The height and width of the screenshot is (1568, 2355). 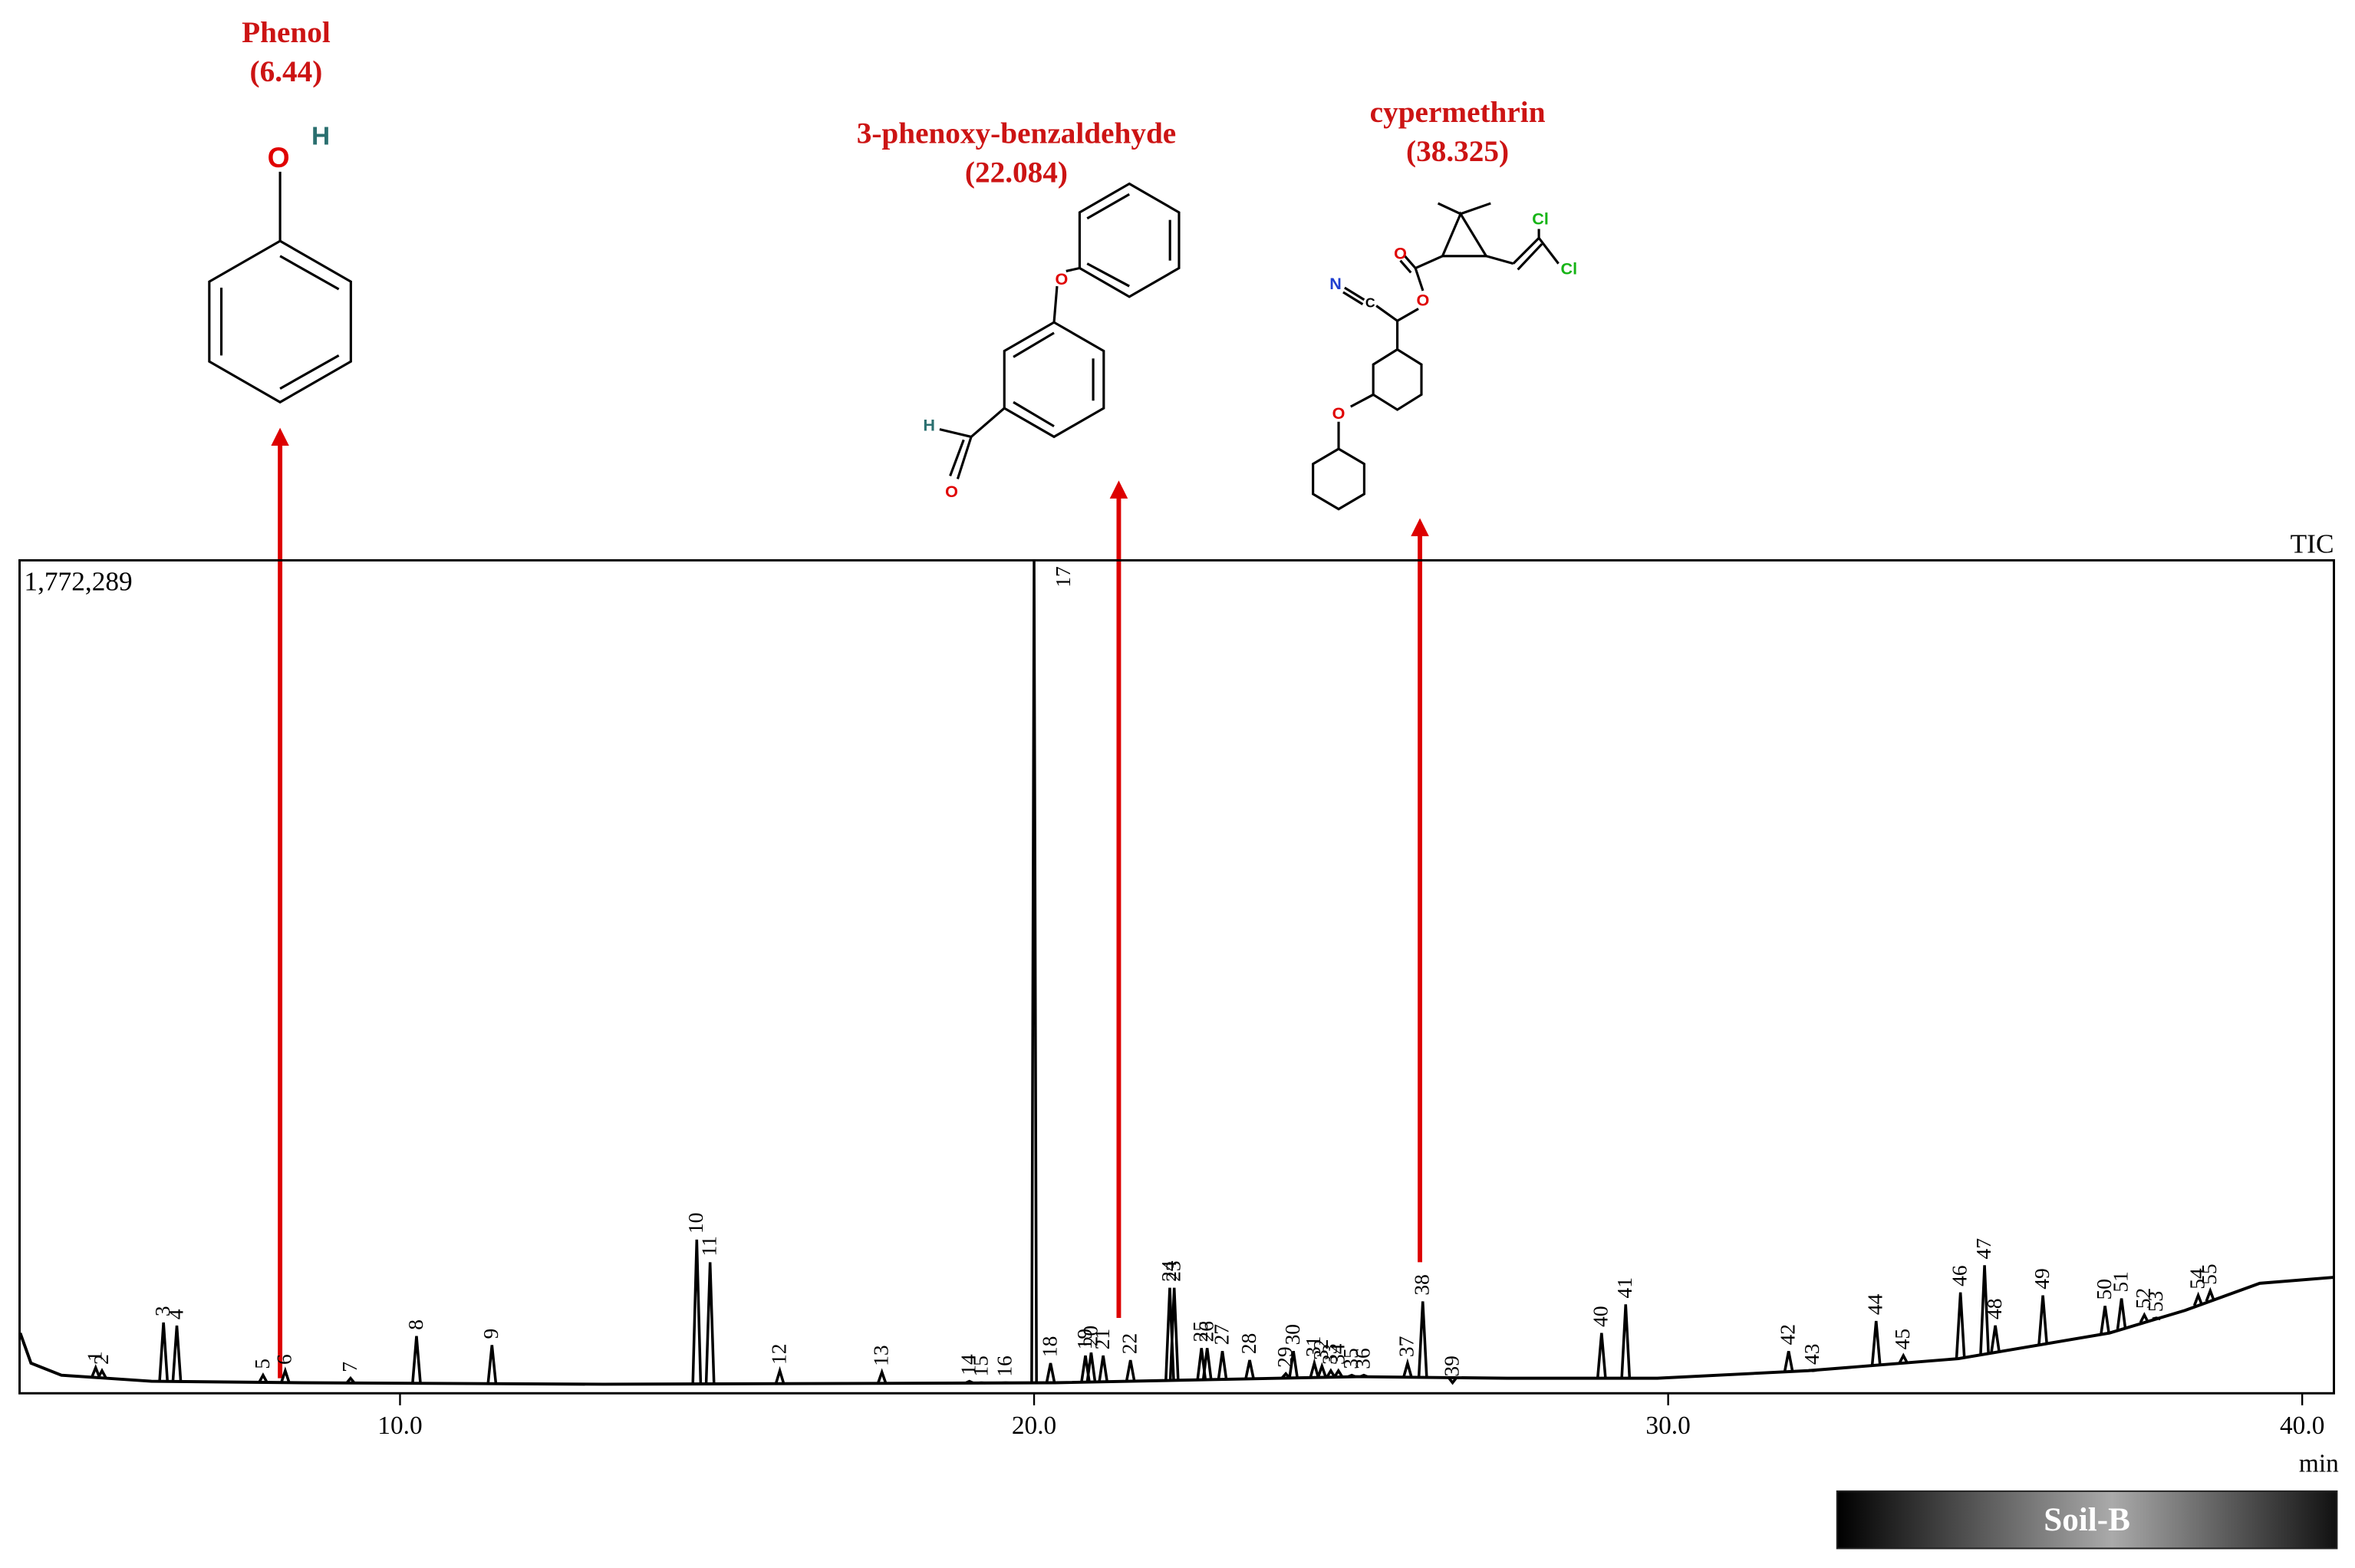 What do you see at coordinates (1049, 1346) in the screenshot?
I see `peak-label: 18` at bounding box center [1049, 1346].